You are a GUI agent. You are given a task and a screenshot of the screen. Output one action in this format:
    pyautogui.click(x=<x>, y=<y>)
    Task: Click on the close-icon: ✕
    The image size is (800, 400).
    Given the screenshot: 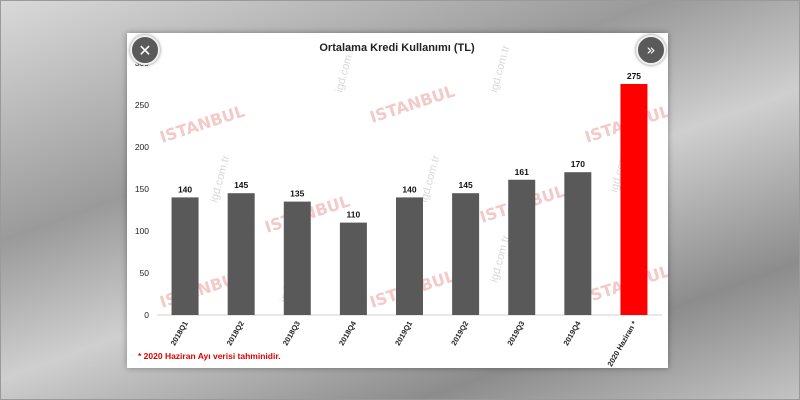 What is the action you would take?
    pyautogui.click(x=145, y=50)
    